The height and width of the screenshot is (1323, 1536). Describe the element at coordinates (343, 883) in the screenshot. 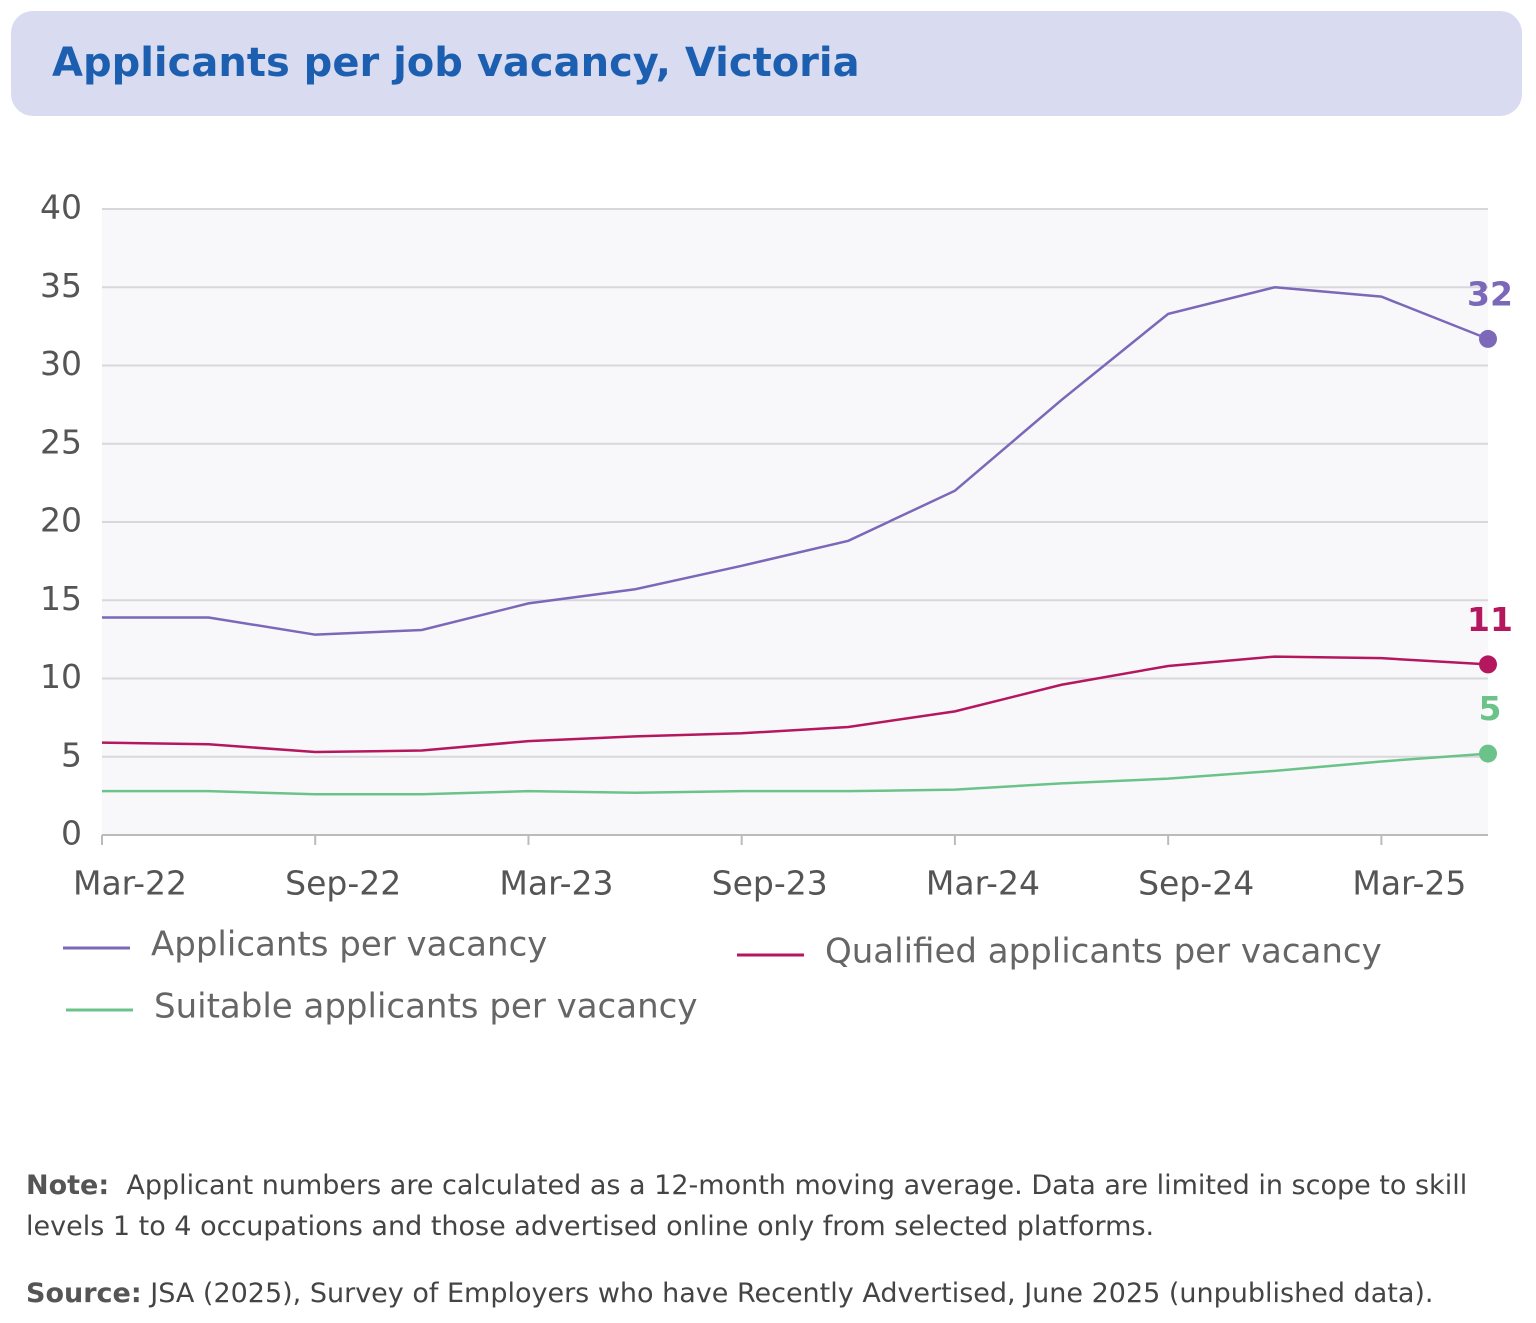

I see `x-tick-label: Sep-22` at that location.